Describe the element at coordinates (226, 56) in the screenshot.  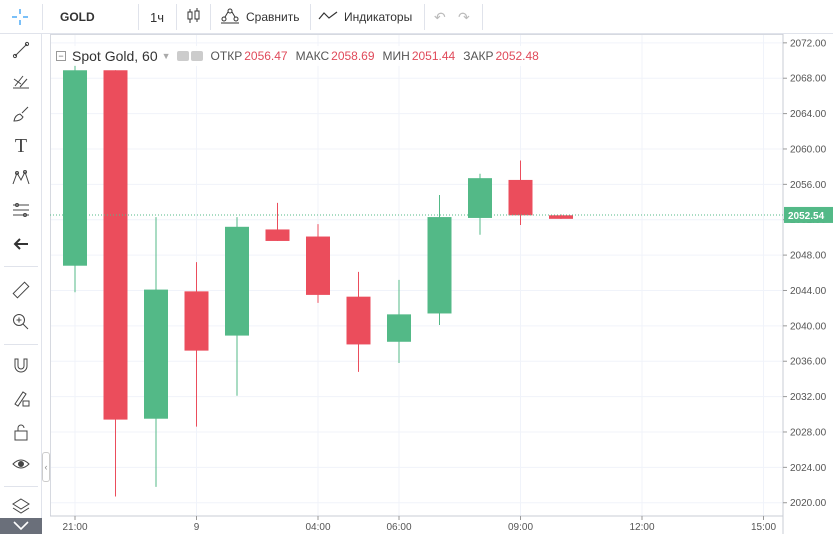
I see `open-label: ОТКР` at that location.